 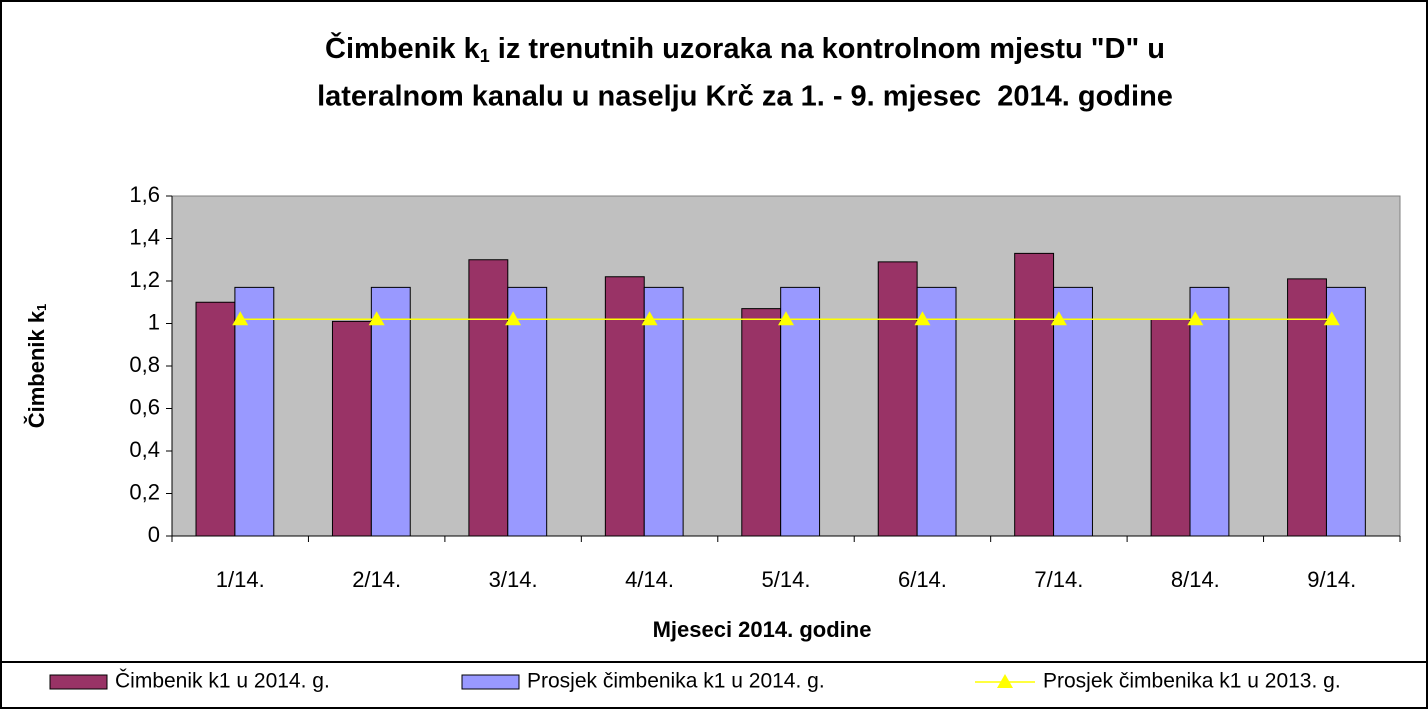 What do you see at coordinates (154, 534) in the screenshot?
I see `y-tick-label: 0` at bounding box center [154, 534].